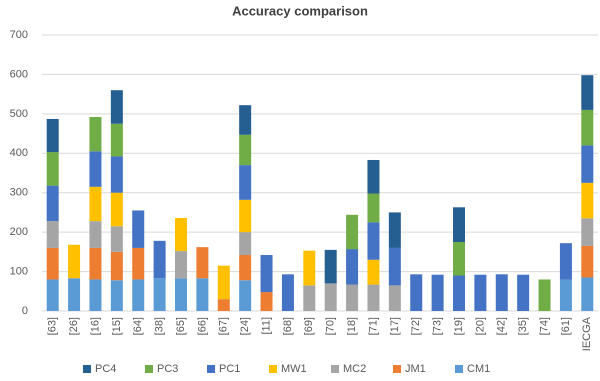  Describe the element at coordinates (309, 326) in the screenshot. I see `x-tick-label: [69]` at that location.